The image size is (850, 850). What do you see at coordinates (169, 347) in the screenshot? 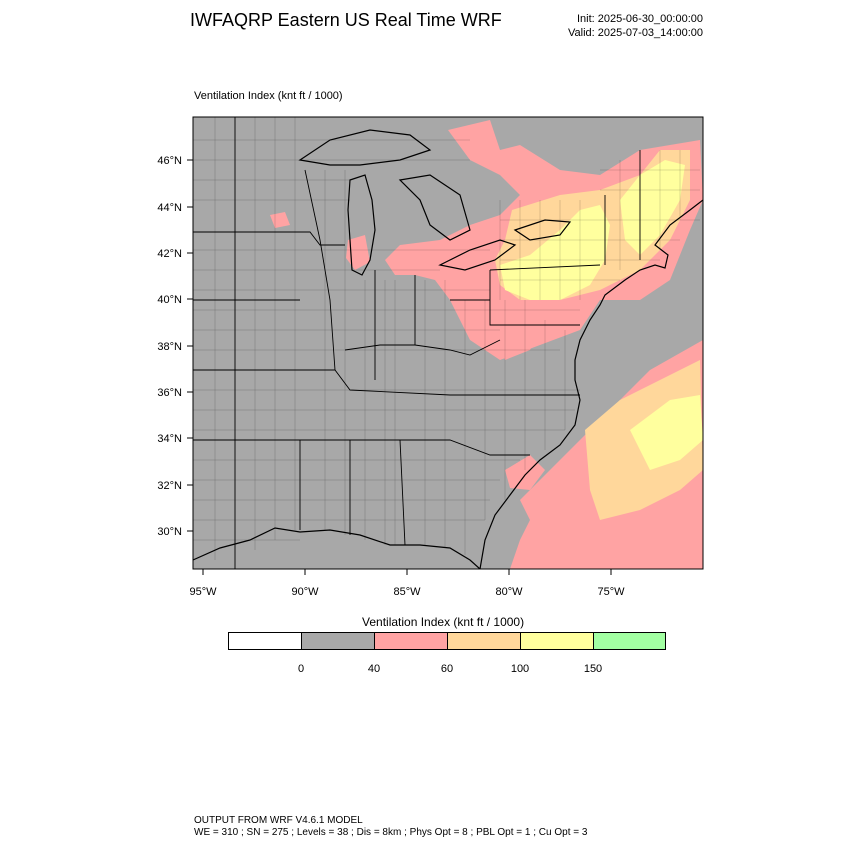
I see `lat-tick-38: 38°N` at bounding box center [169, 347].